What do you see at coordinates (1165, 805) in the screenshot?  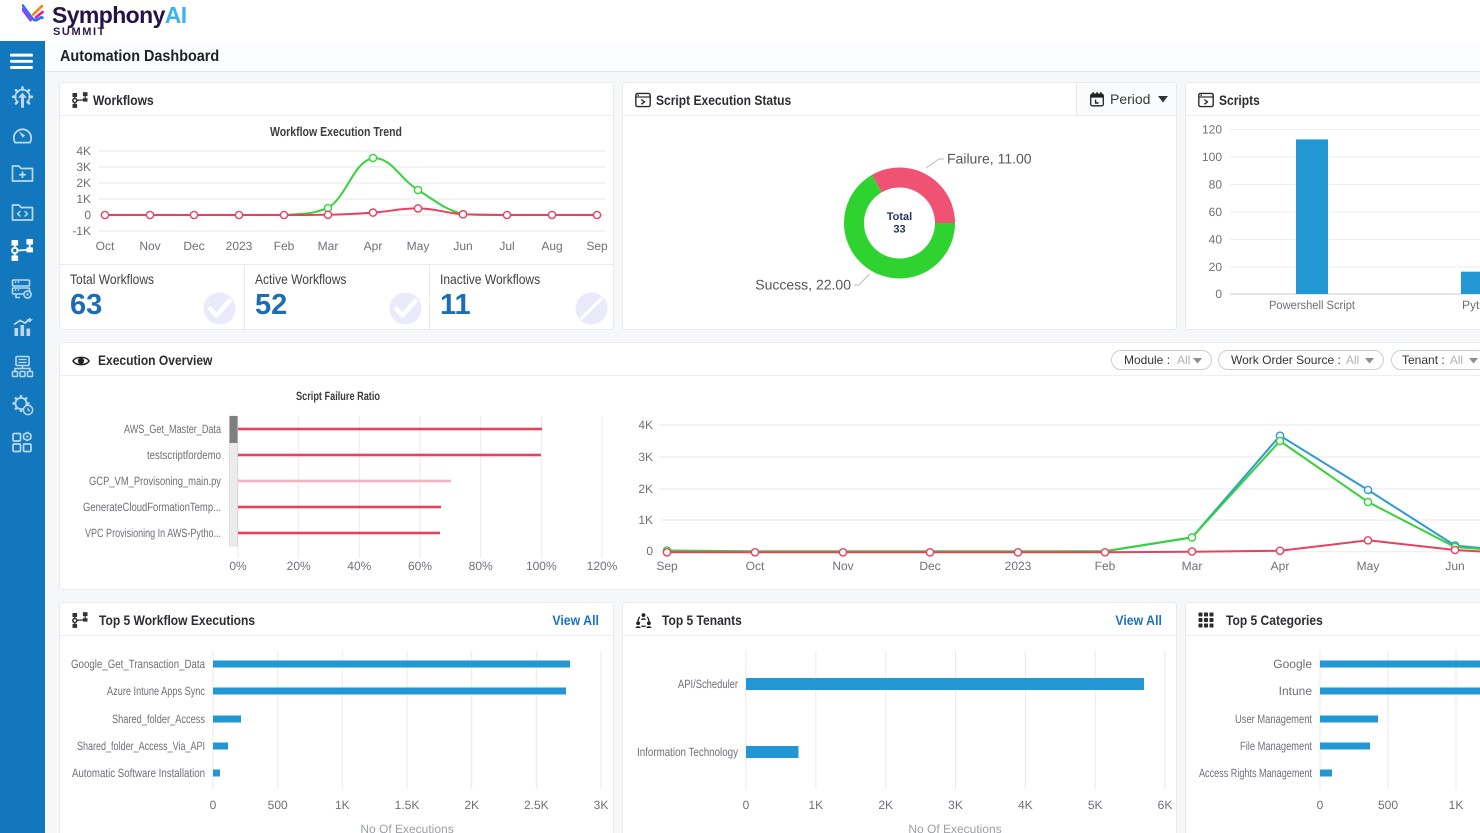 I see `svg-text: 6K` at bounding box center [1165, 805].